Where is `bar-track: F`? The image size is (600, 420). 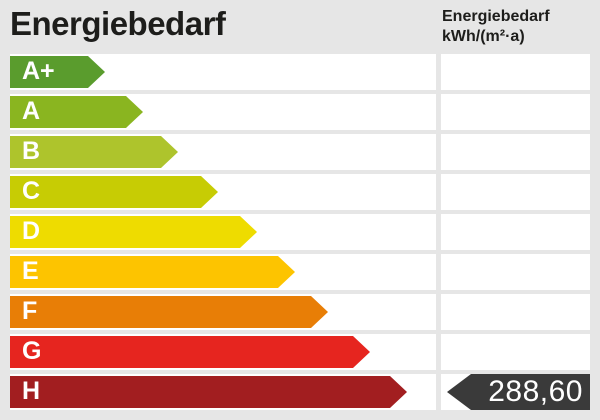
bar-track: F is located at coordinates (223, 312).